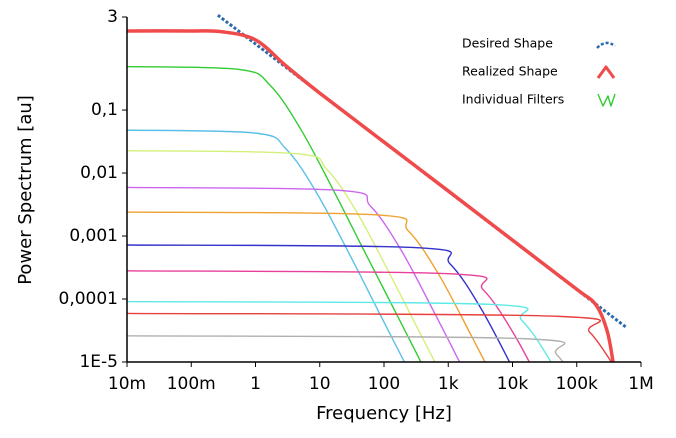 The height and width of the screenshot is (438, 676). Describe the element at coordinates (93, 236) in the screenshot. I see `y-tick-label: 0,001` at that location.